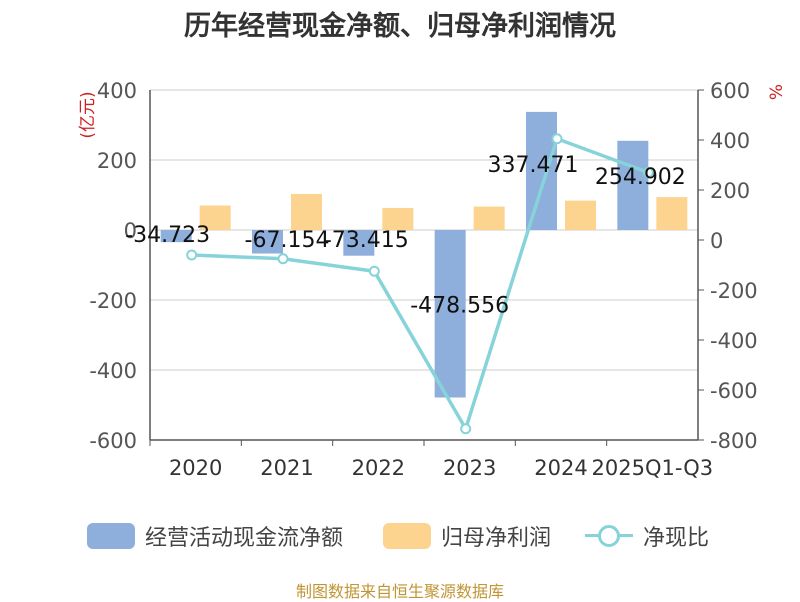 This screenshot has width=800, height=602. What do you see at coordinates (287, 240) in the screenshot?
I see `data-label-cashflow: -67.154` at bounding box center [287, 240].